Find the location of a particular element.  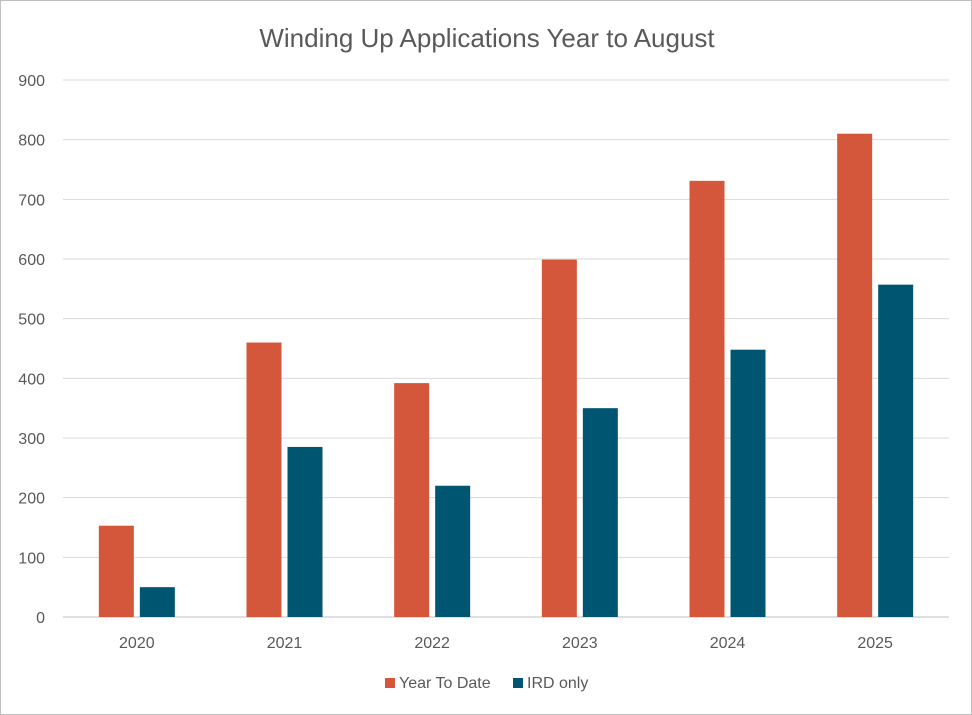

bar-ird-only-2023 is located at coordinates (600, 512).